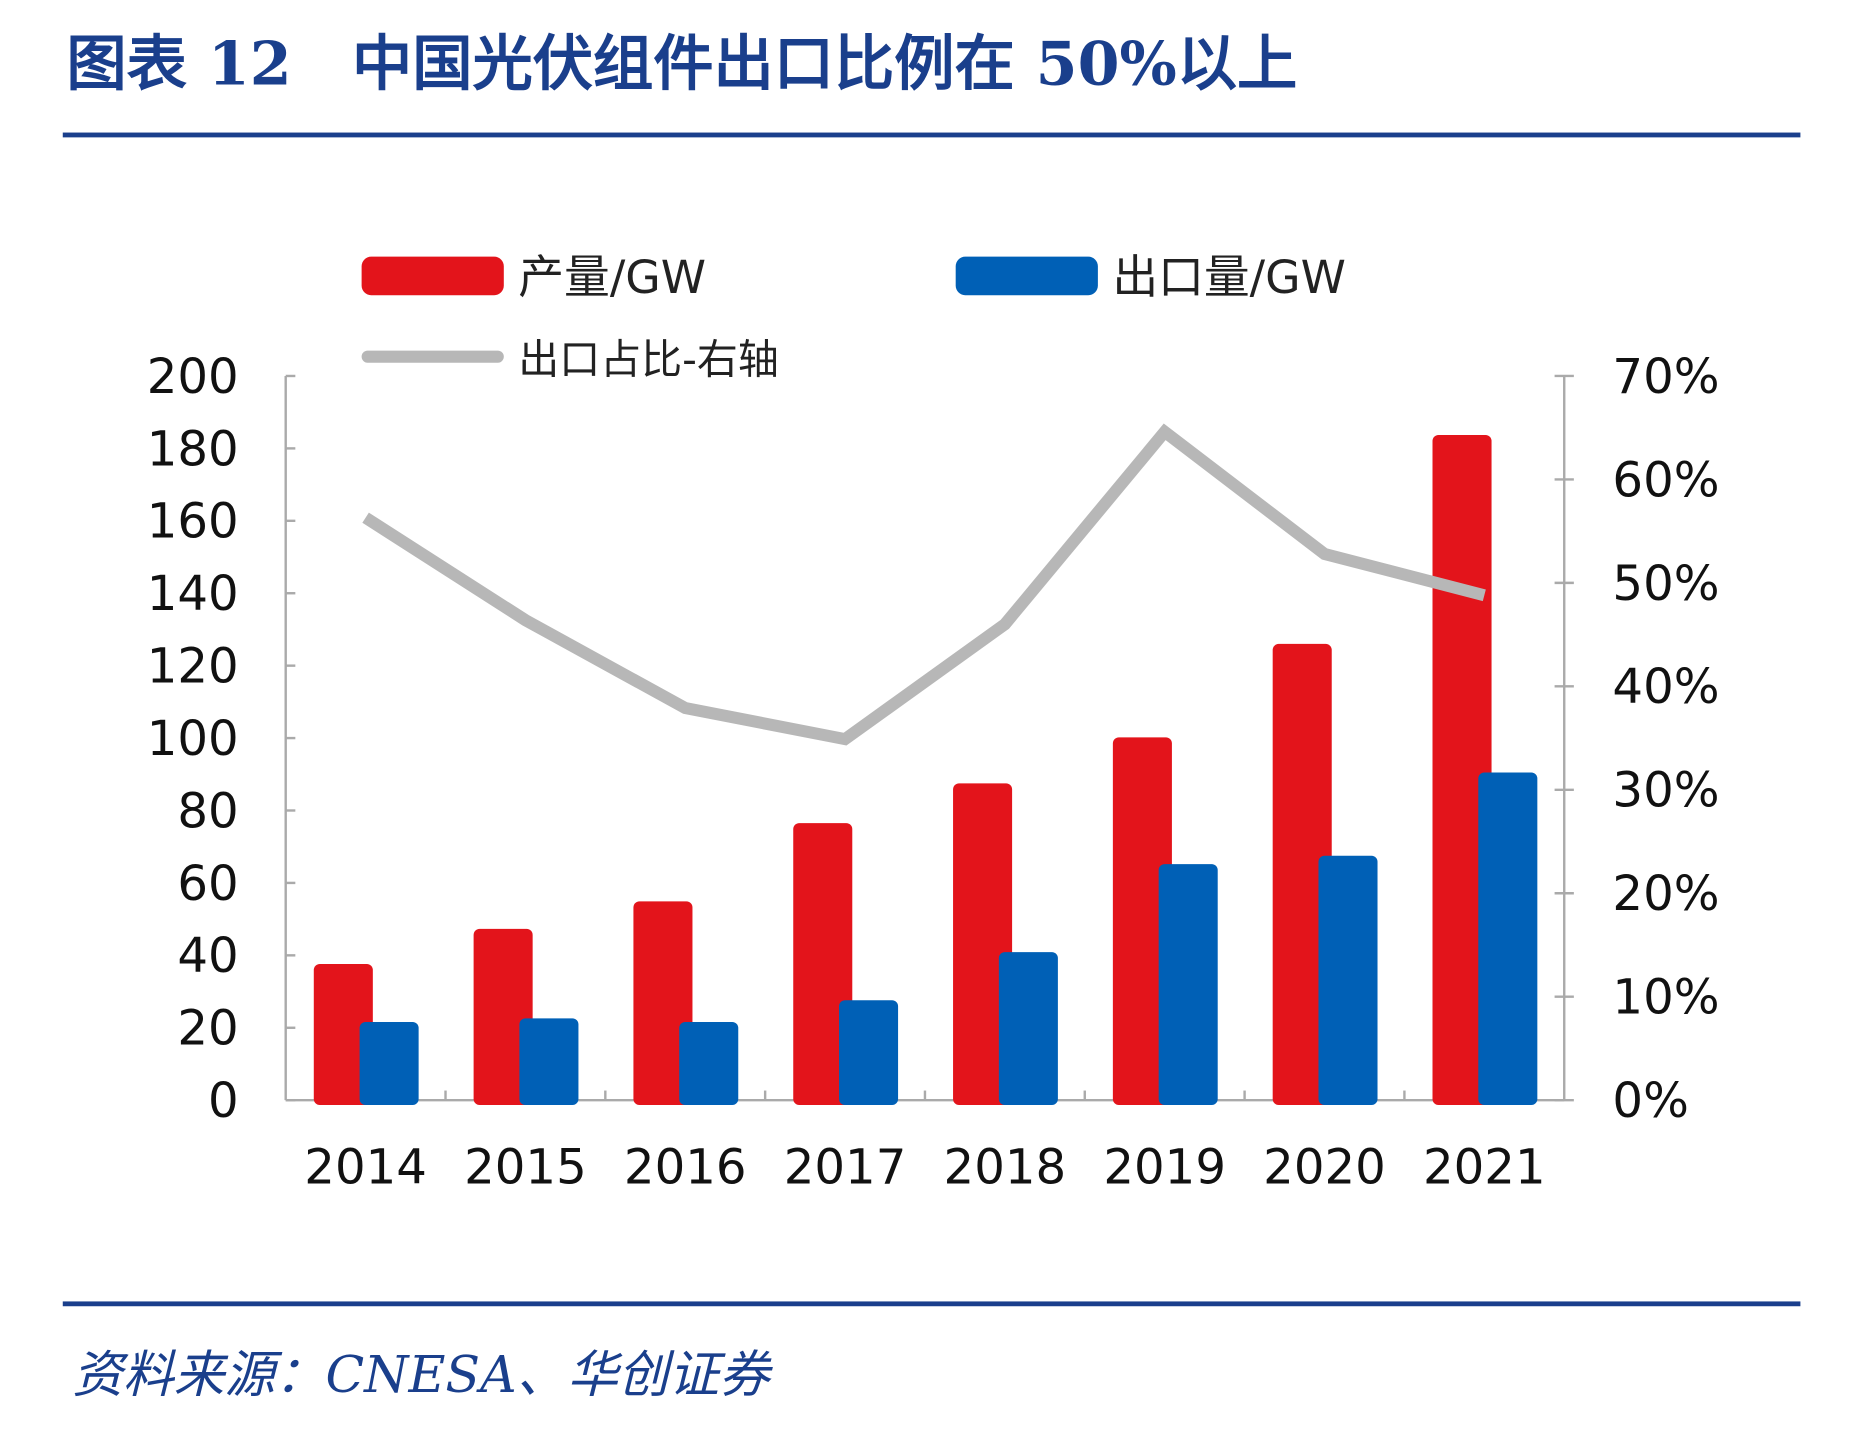 Image resolution: width=1868 pixels, height=1440 pixels. I want to click on right-tick-label: 10%, so click(1665, 998).